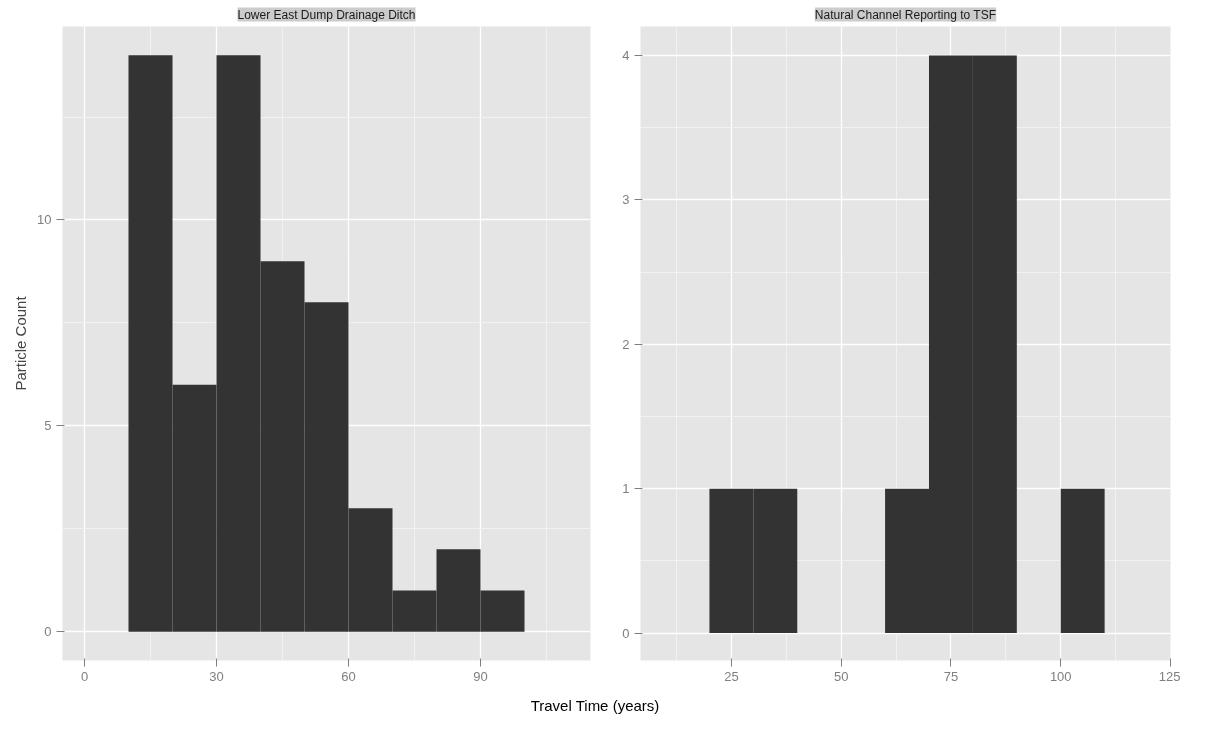 Image resolution: width=1211 pixels, height=747 pixels. Describe the element at coordinates (480, 676) in the screenshot. I see `x-tick-label: 90` at that location.